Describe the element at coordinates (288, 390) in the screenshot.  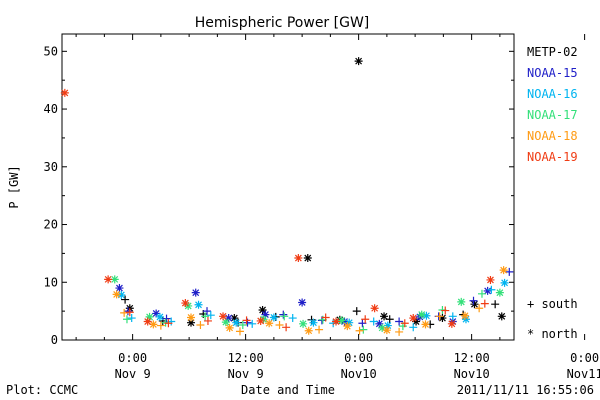
I see `x-axis-label: Date and Time` at that location.